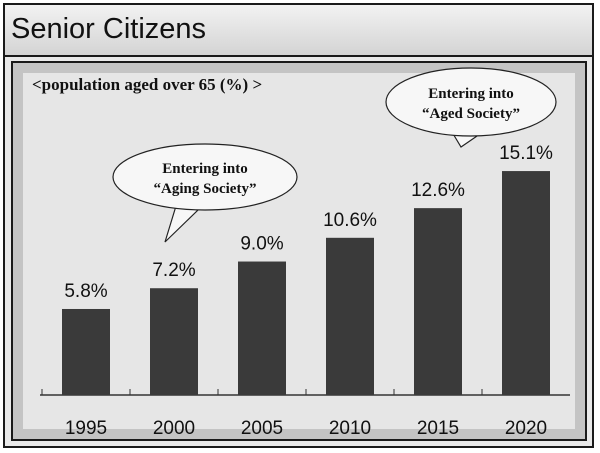  I want to click on tick-label-2000: 2000, so click(174, 428).